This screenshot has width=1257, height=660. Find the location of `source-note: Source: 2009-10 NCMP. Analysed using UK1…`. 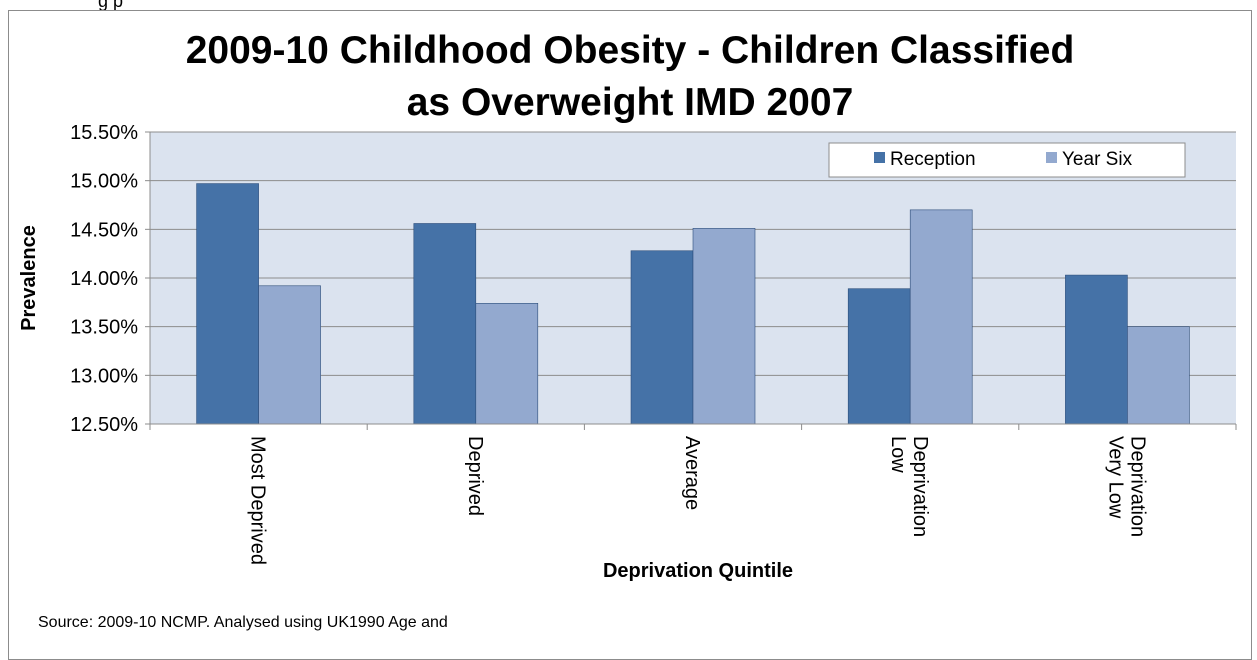

source-note: Source: 2009-10 NCMP. Analysed using UK1… is located at coordinates (243, 622).